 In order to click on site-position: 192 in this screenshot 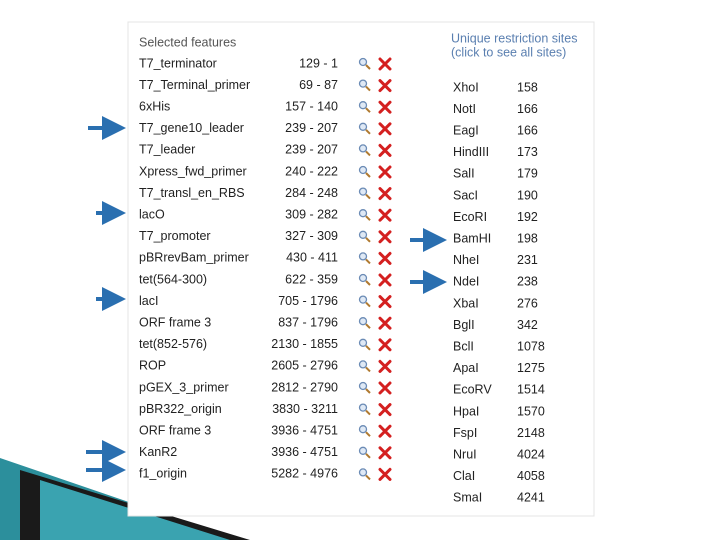, I will do `click(527, 217)`.